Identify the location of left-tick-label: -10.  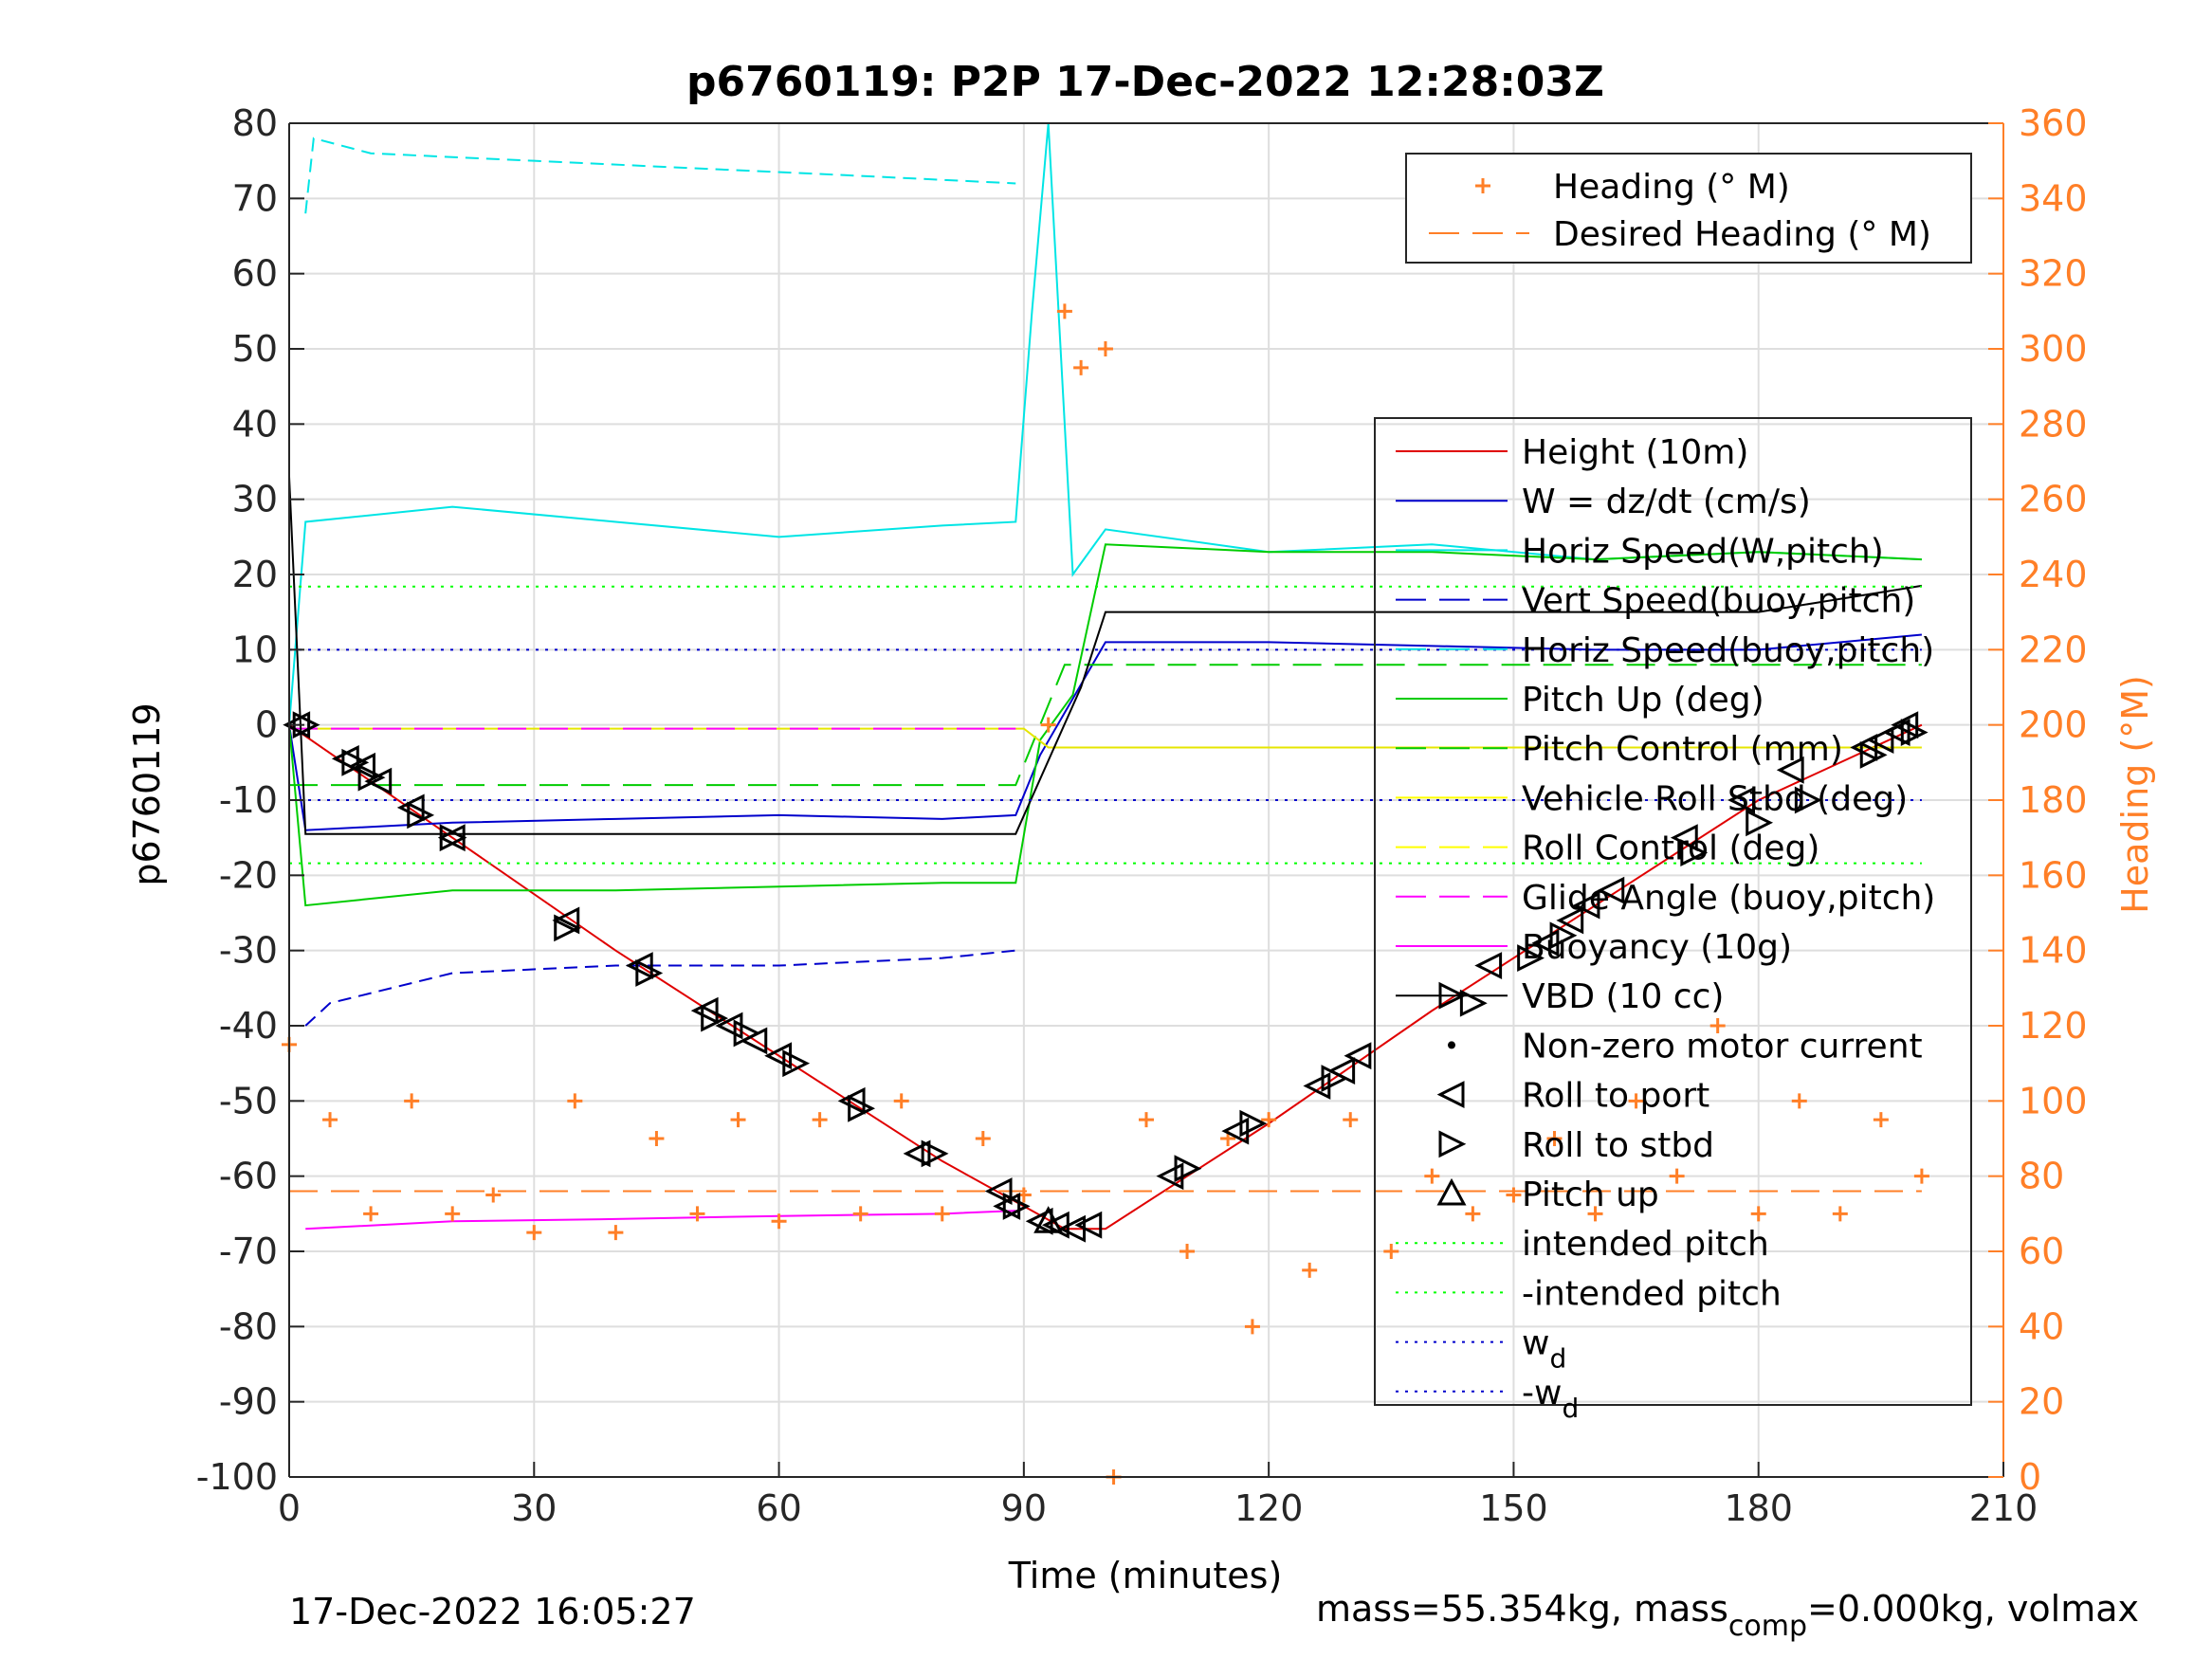
(248, 800).